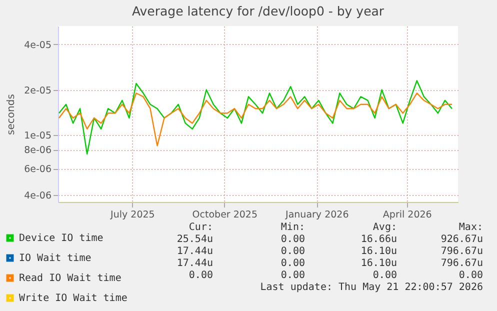  I want to click on line-series, so click(255, 119).